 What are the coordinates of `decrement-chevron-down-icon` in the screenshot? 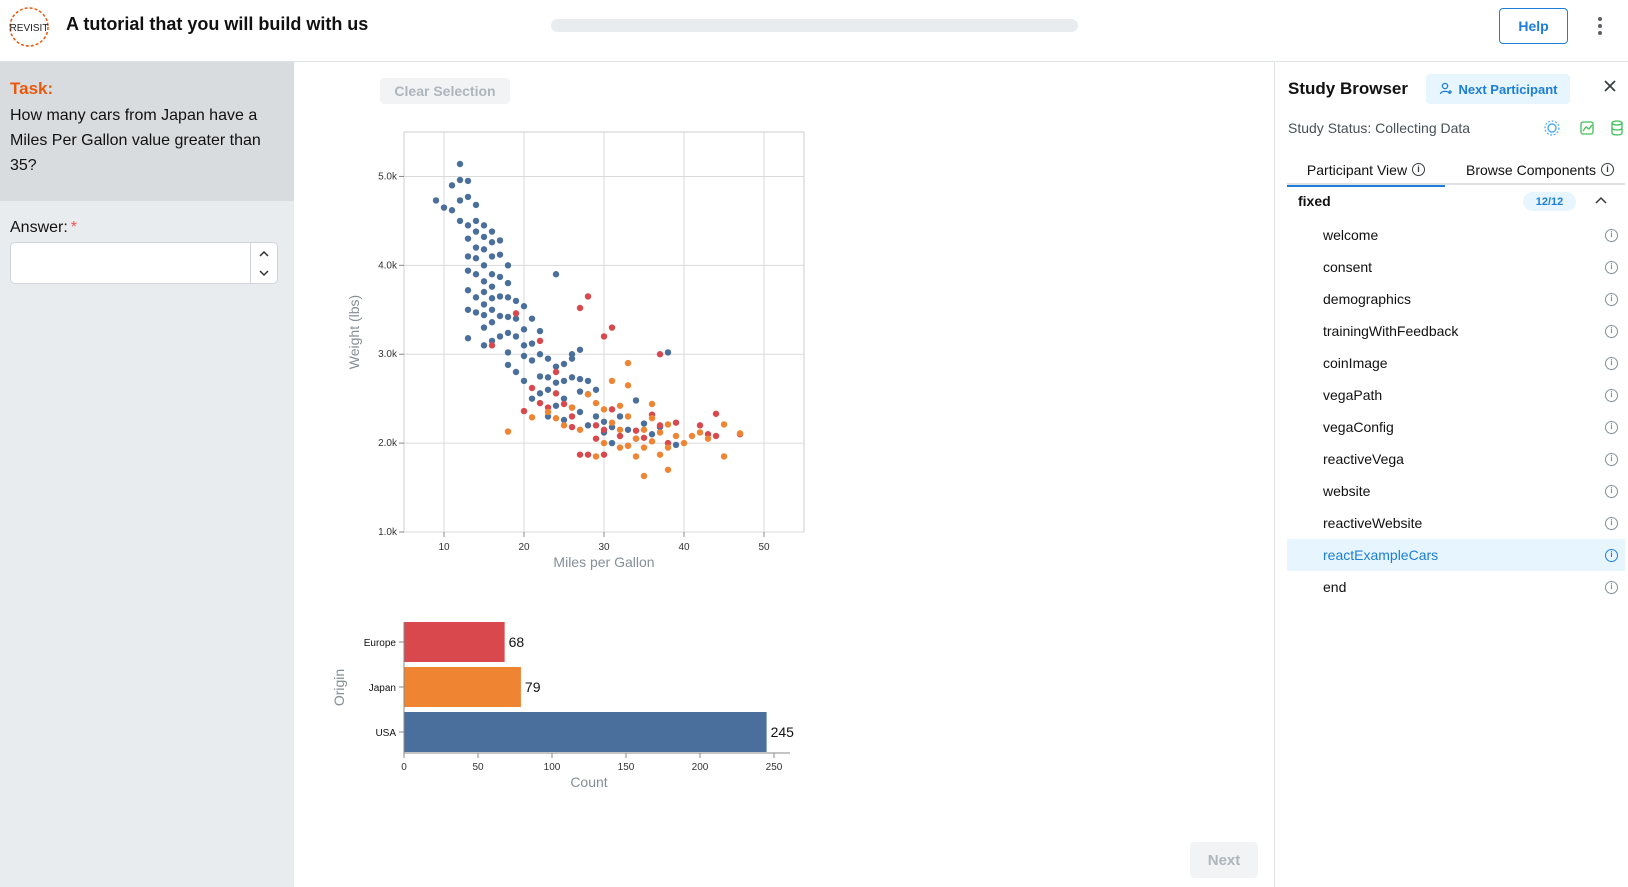 It's located at (264, 273).